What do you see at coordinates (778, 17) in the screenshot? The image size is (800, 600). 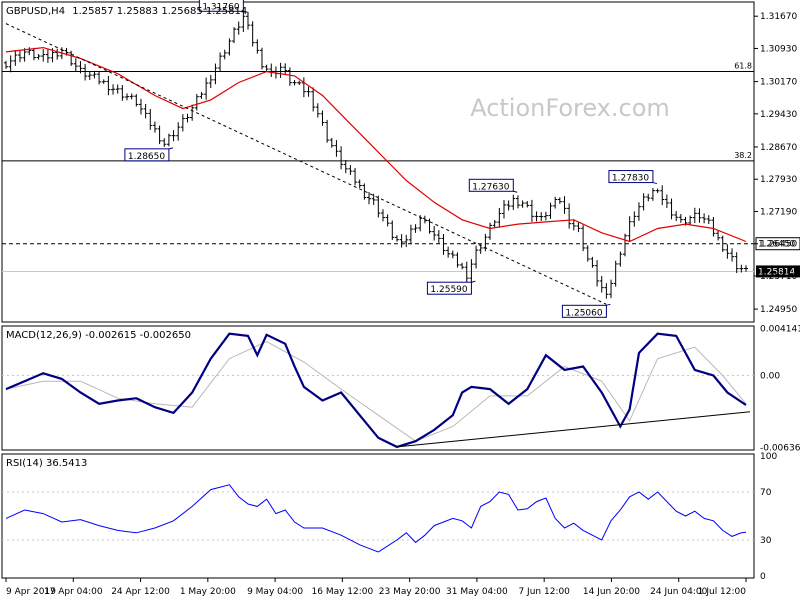 I see `y-tick-label: 1.31670` at bounding box center [778, 17].